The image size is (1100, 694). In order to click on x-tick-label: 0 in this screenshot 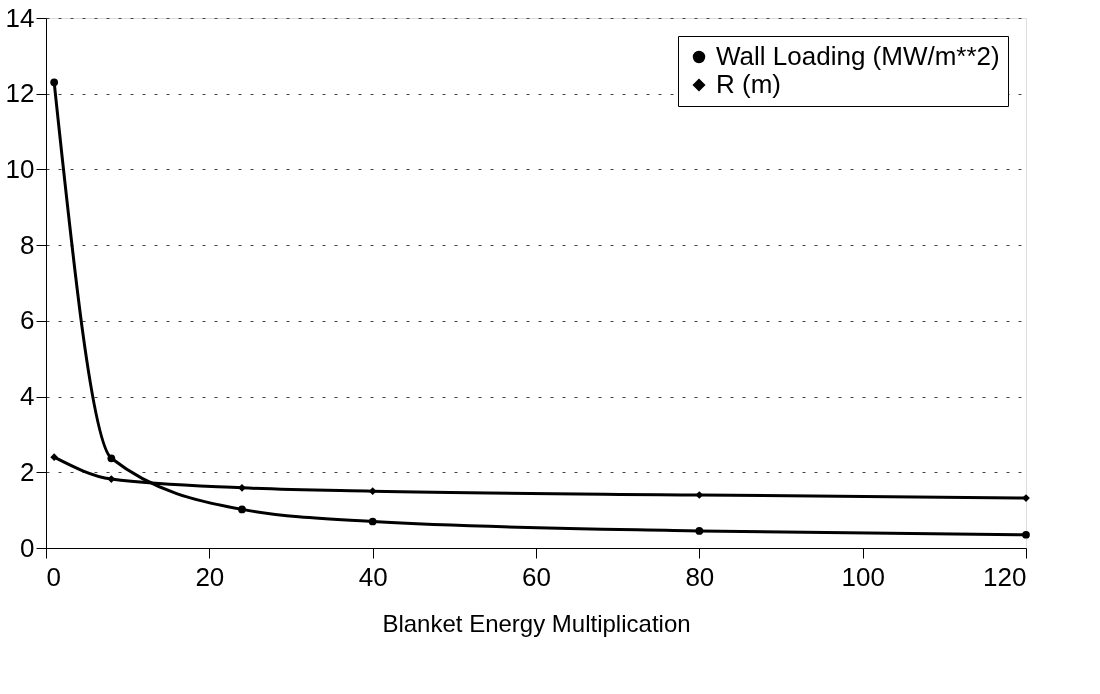, I will do `click(53, 576)`.